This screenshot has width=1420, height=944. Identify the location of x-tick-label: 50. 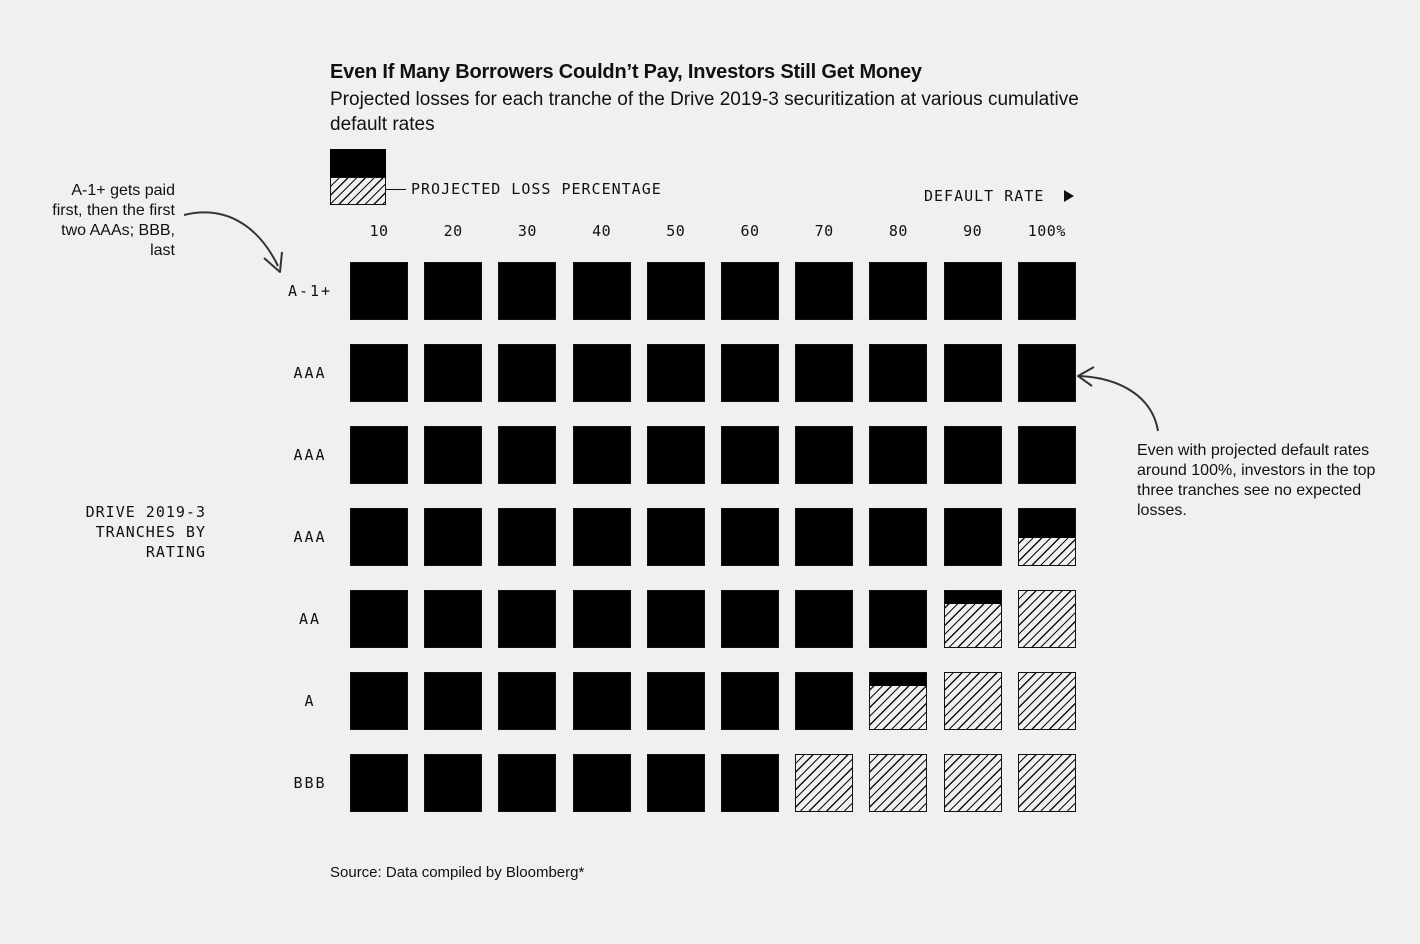
(676, 231).